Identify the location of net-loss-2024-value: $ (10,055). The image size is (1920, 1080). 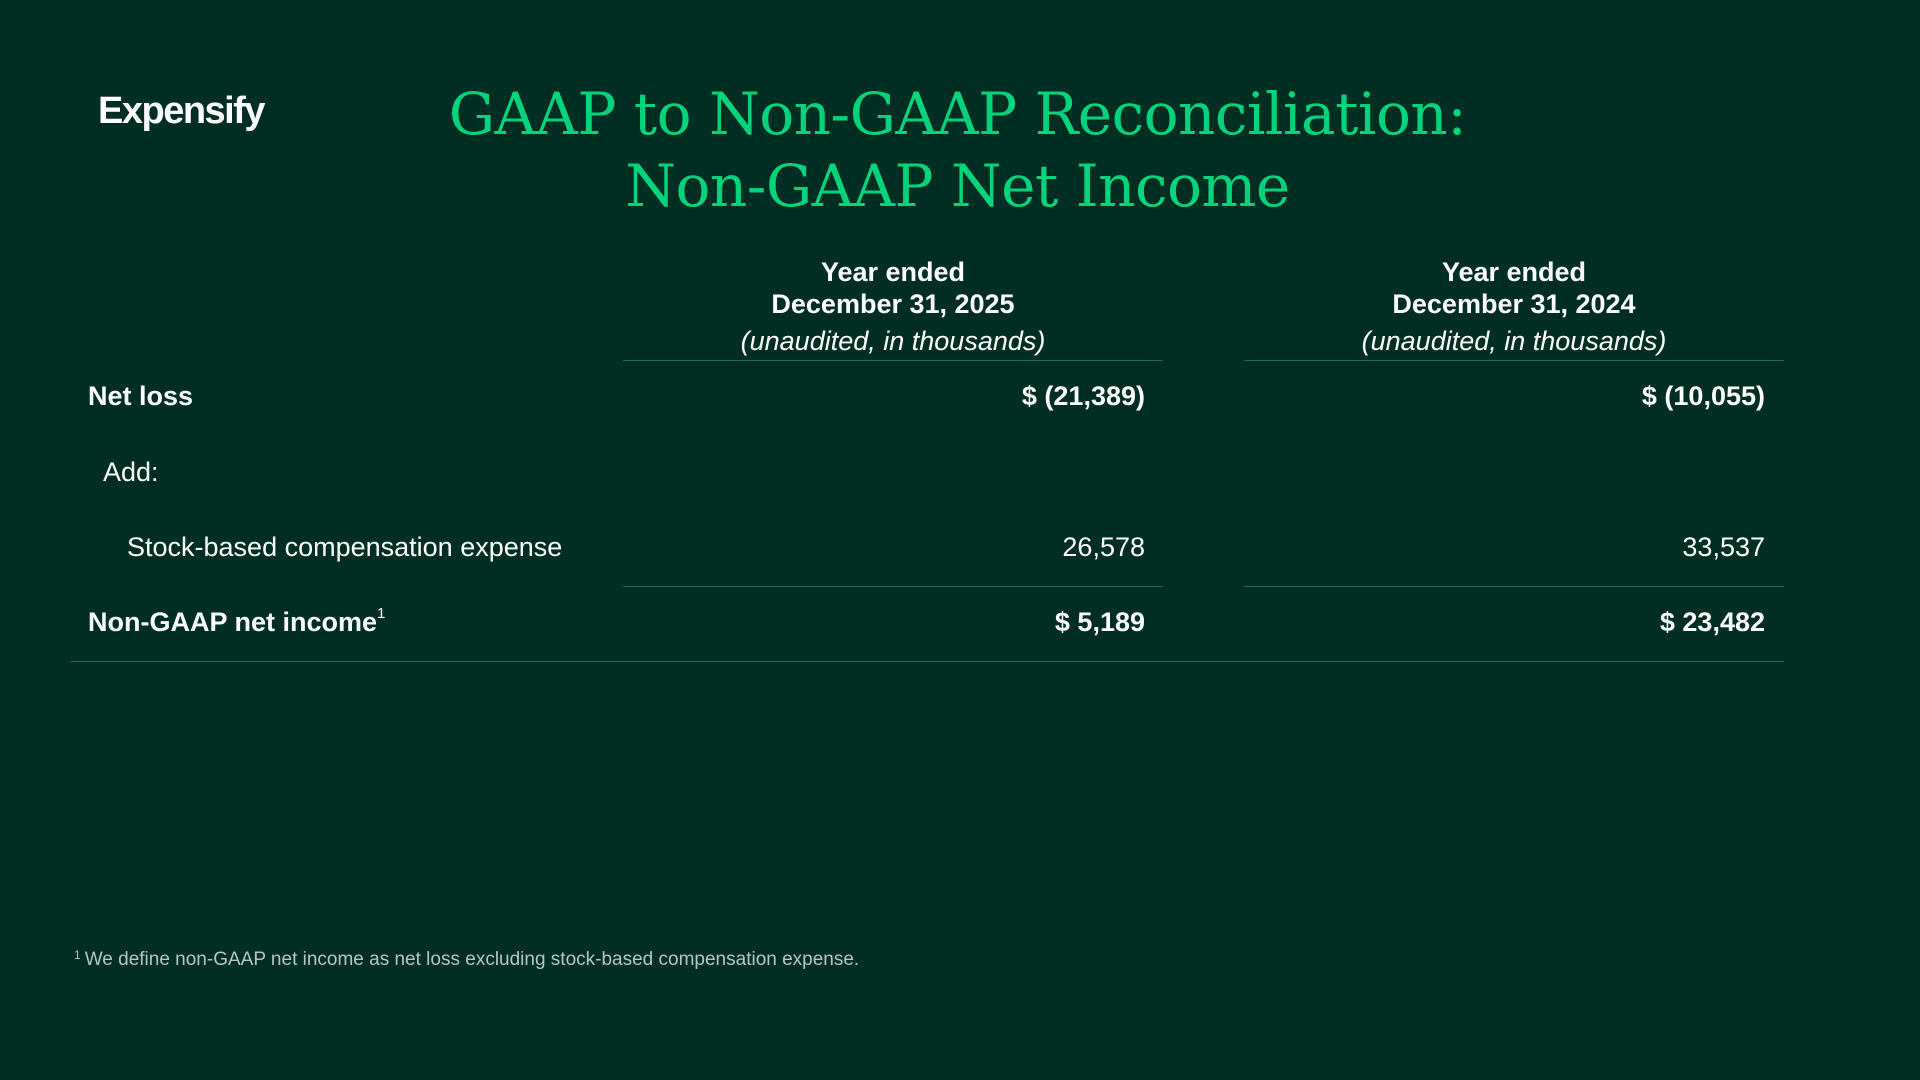
(1703, 396).